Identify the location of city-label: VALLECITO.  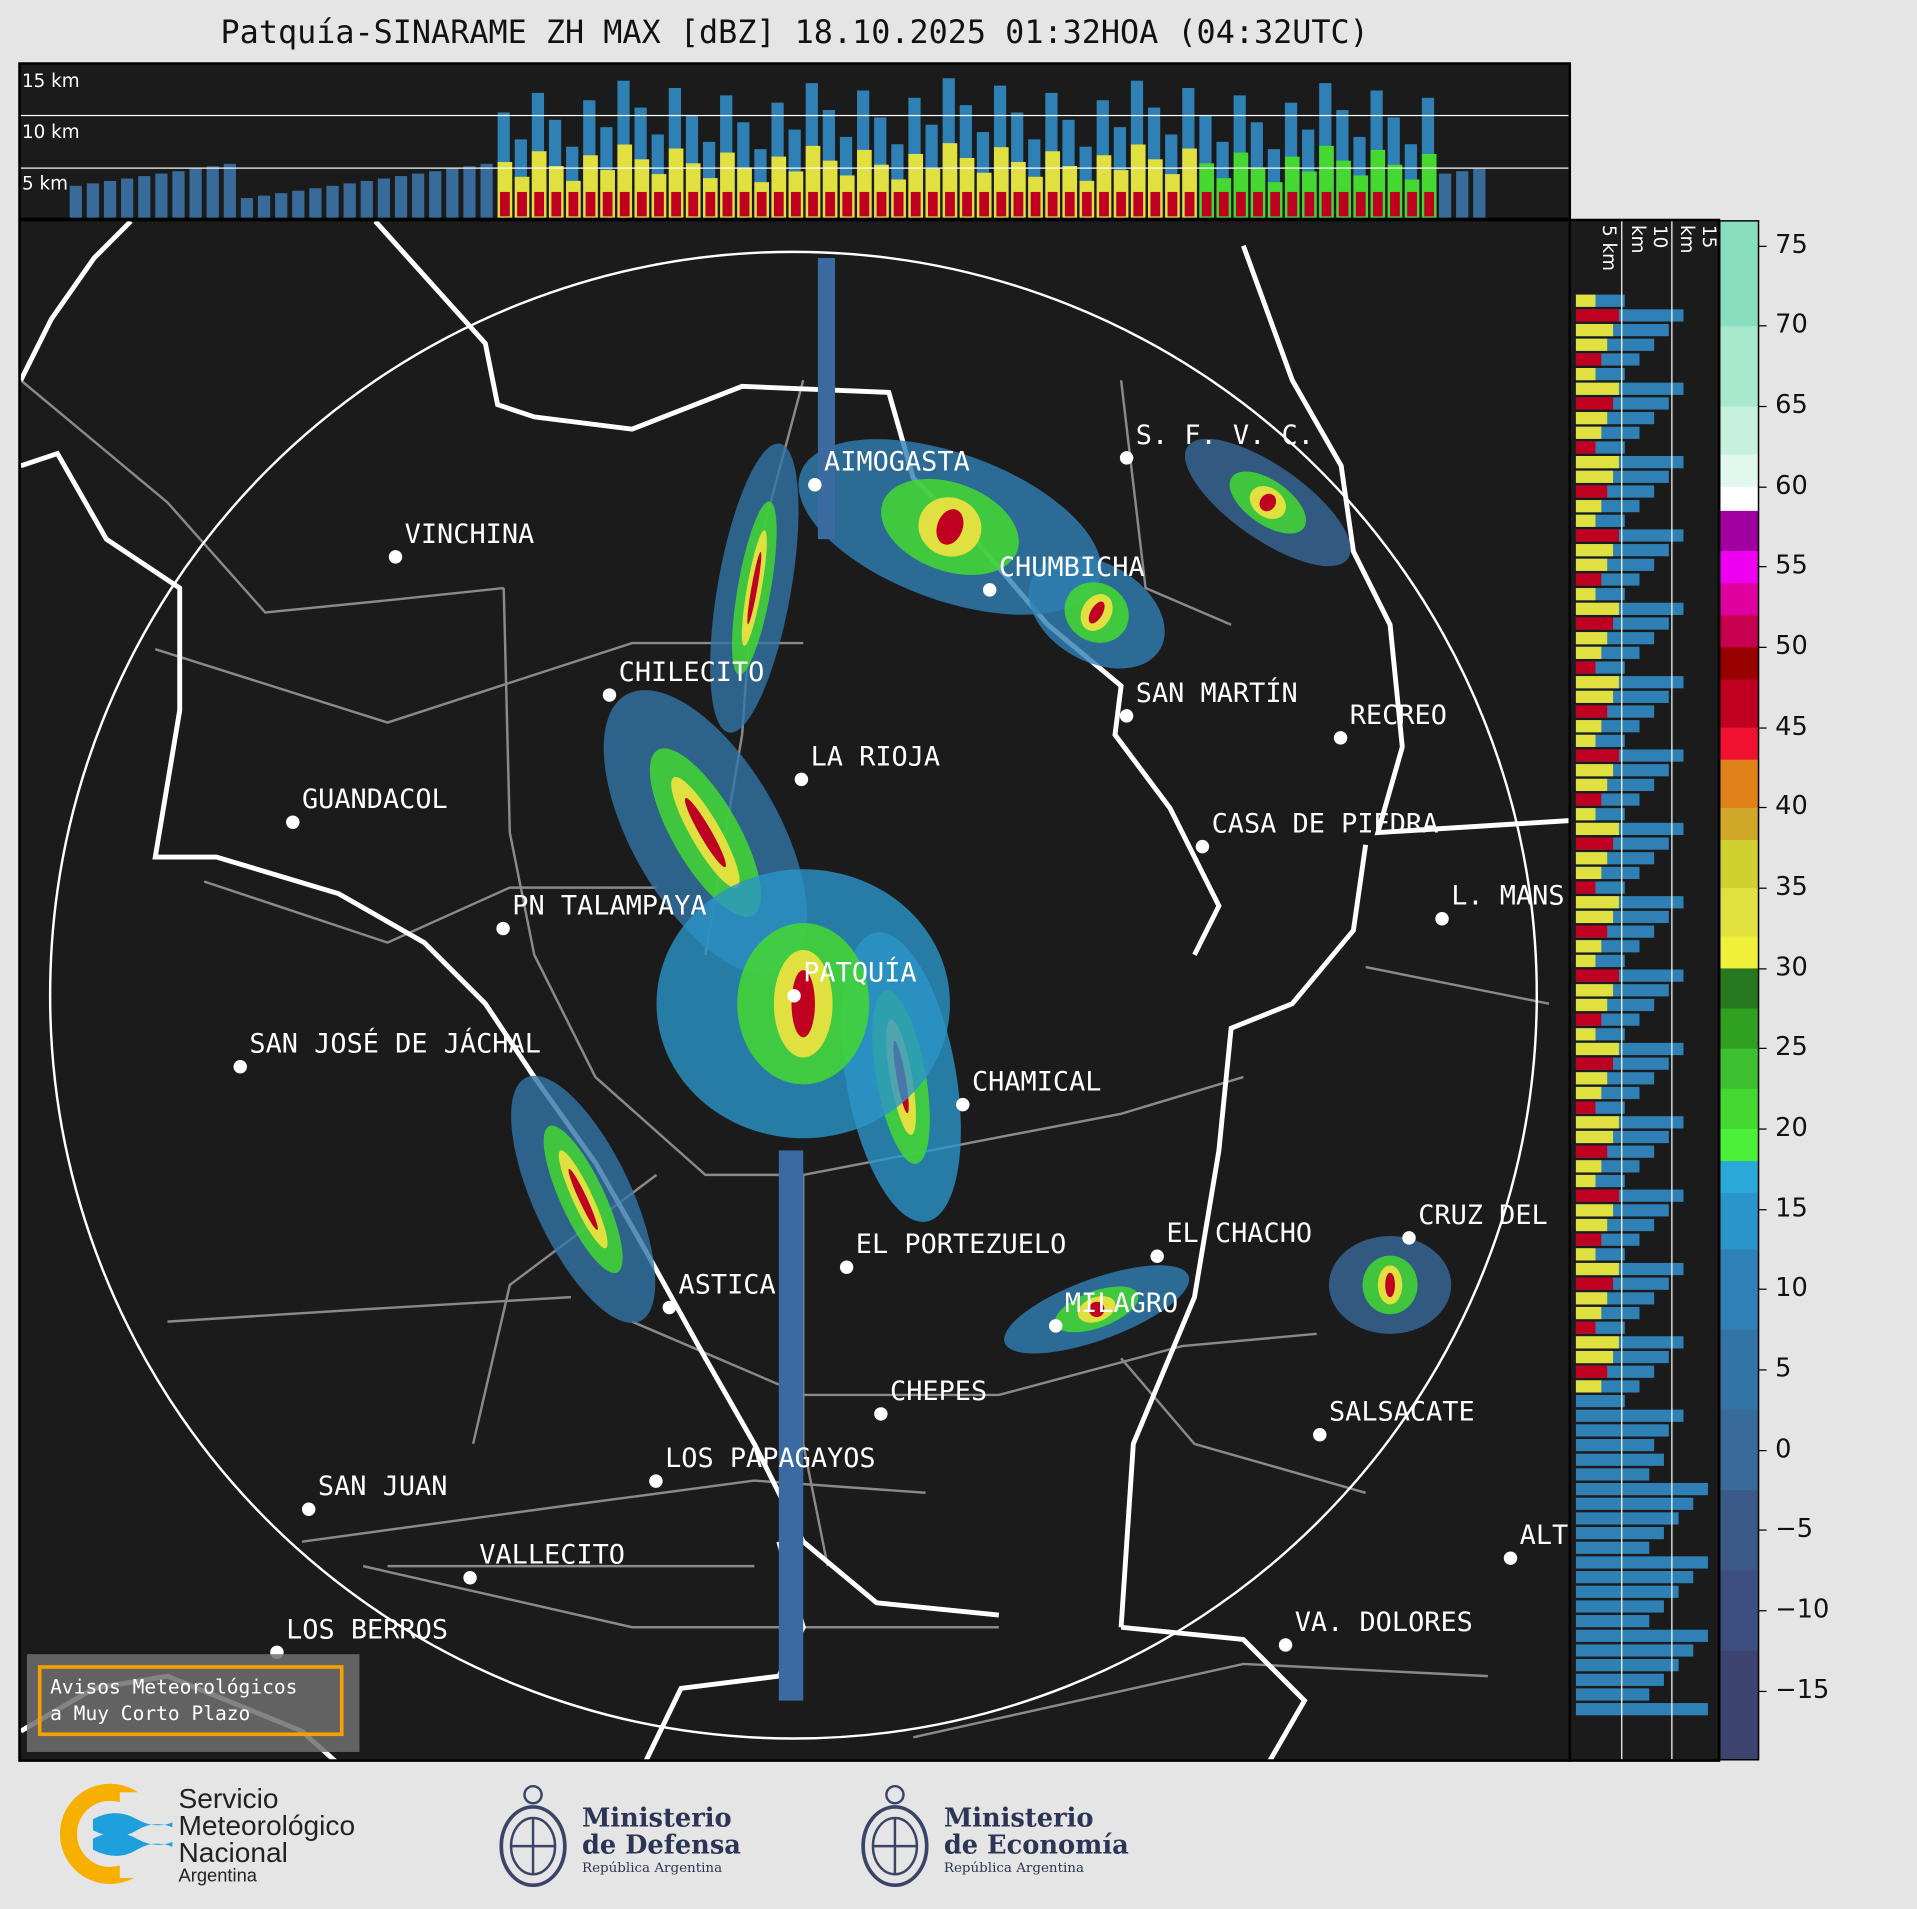
(552, 1556).